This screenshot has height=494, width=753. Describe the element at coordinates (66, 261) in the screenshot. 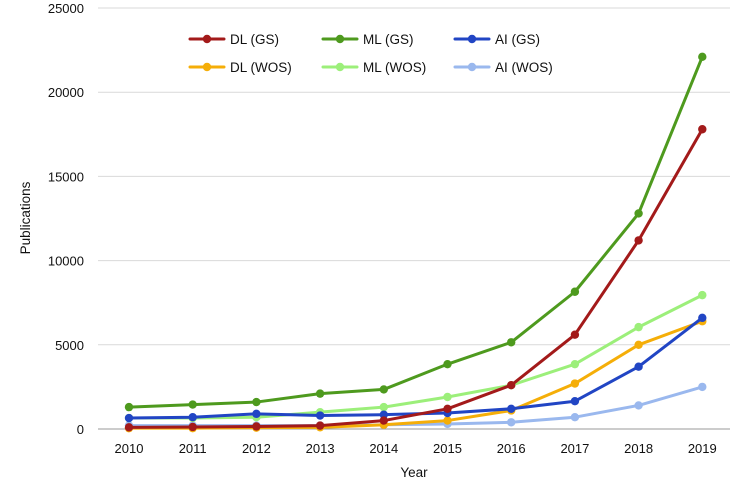

I see `y-tick-label: 10000` at that location.